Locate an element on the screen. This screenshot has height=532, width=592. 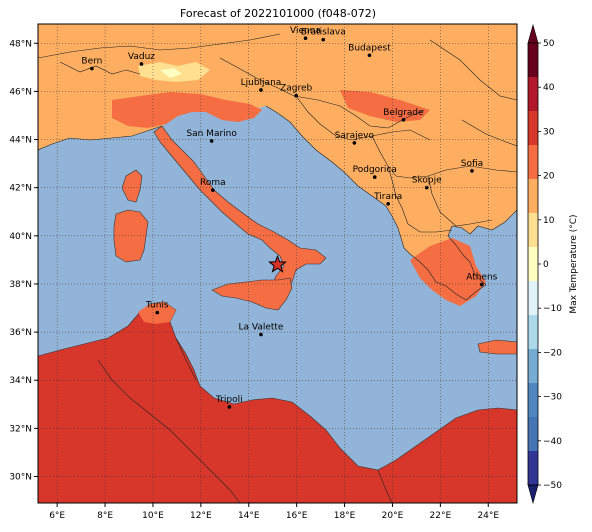
colorbar-tick-label: −30 is located at coordinates (552, 398).